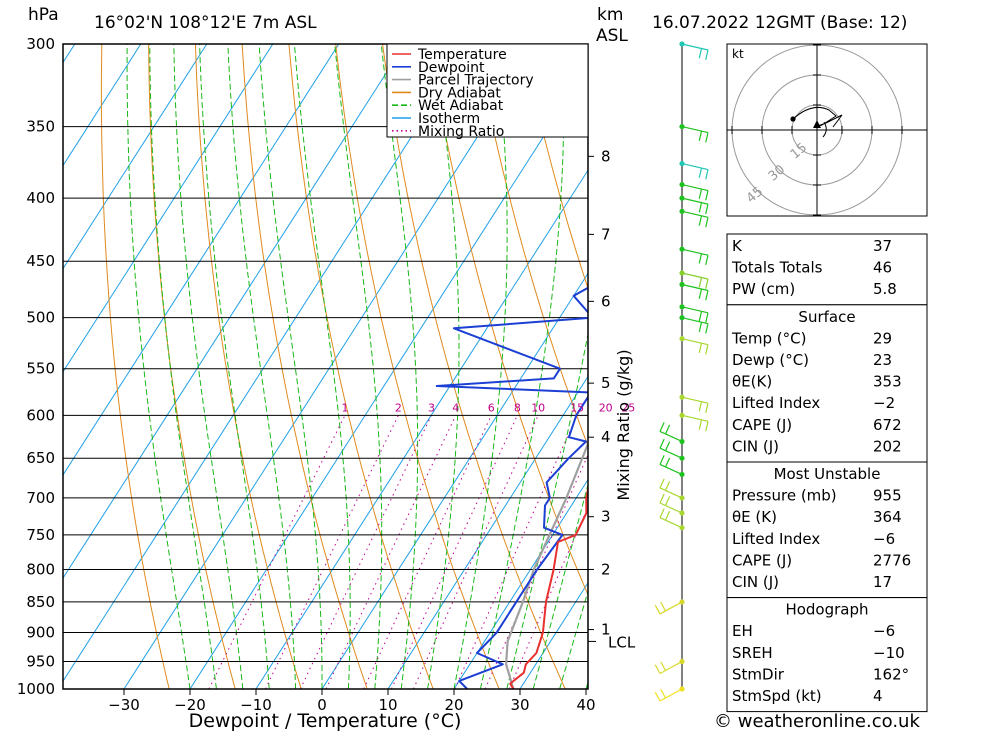 The width and height of the screenshot is (1000, 733). Describe the element at coordinates (817, 124) in the screenshot. I see `storm-motion-marker` at that location.